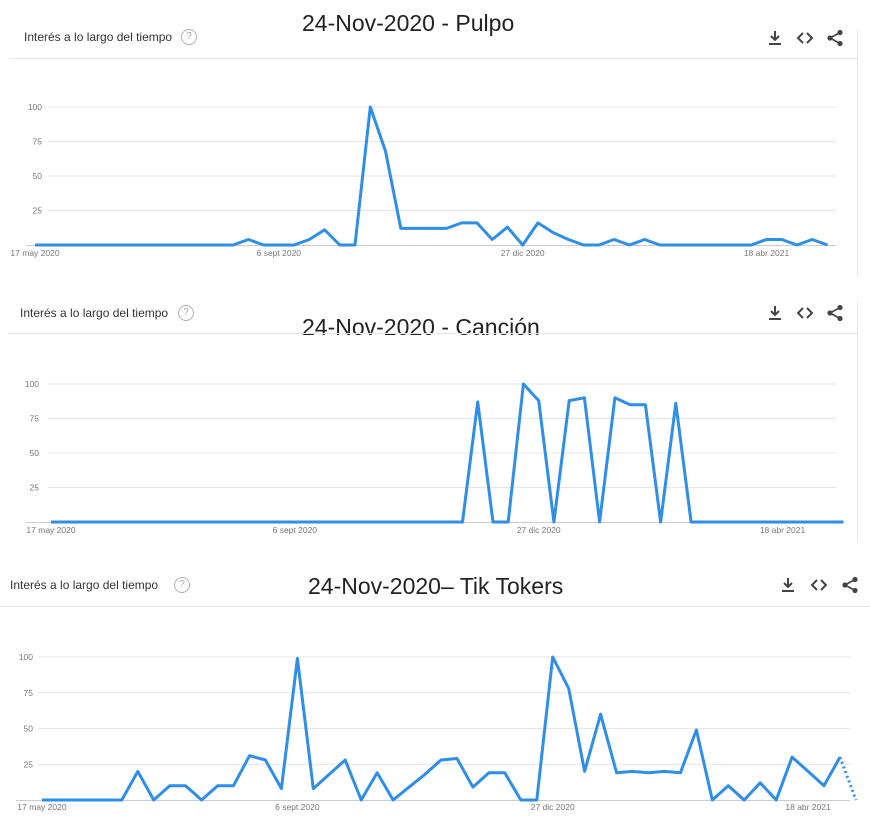  I want to click on chart-title: 24-Nov-2020 - Canción, so click(421, 327).